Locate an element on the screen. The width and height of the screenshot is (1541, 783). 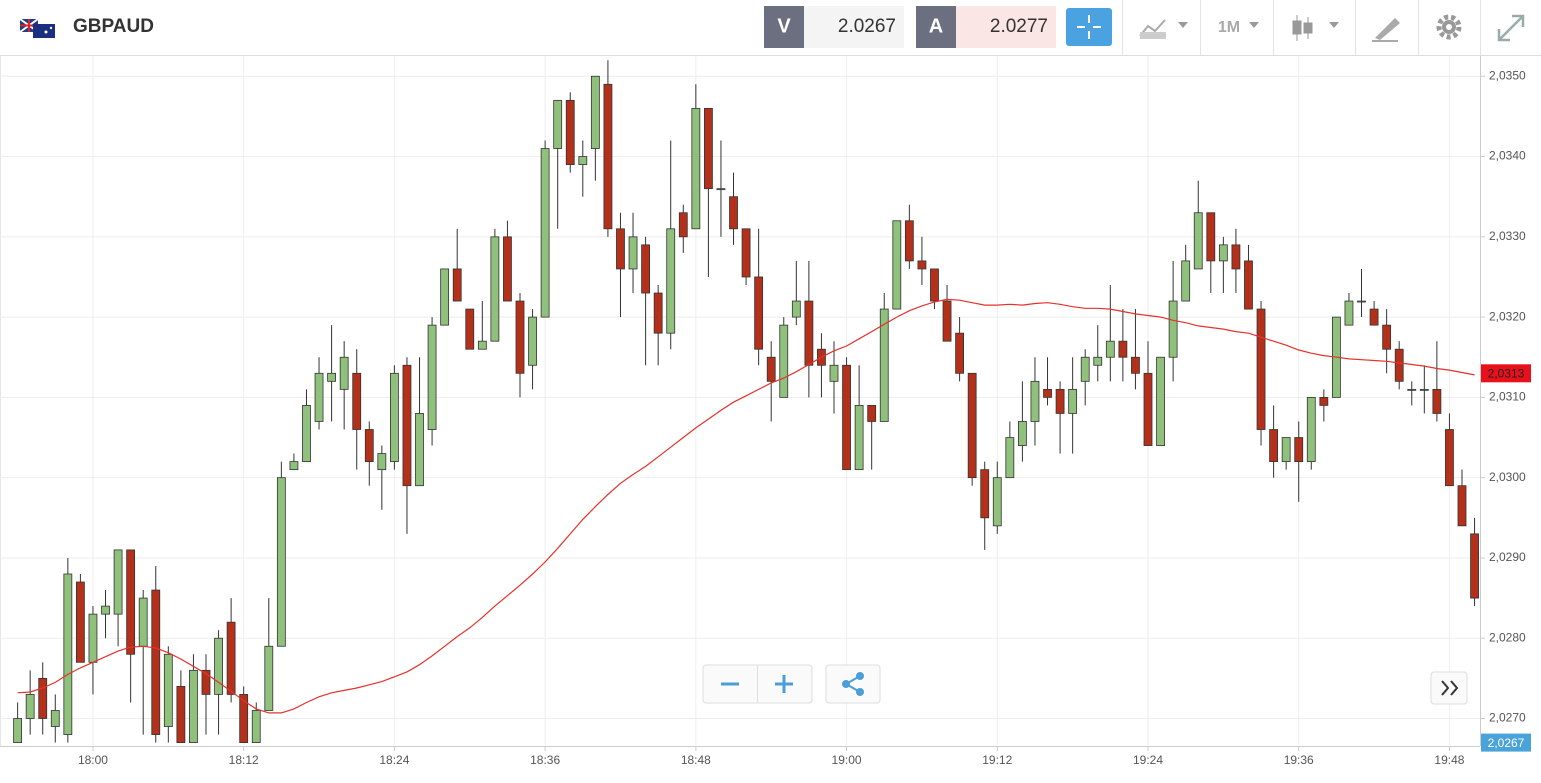
price-label-box is located at coordinates (1506, 742).